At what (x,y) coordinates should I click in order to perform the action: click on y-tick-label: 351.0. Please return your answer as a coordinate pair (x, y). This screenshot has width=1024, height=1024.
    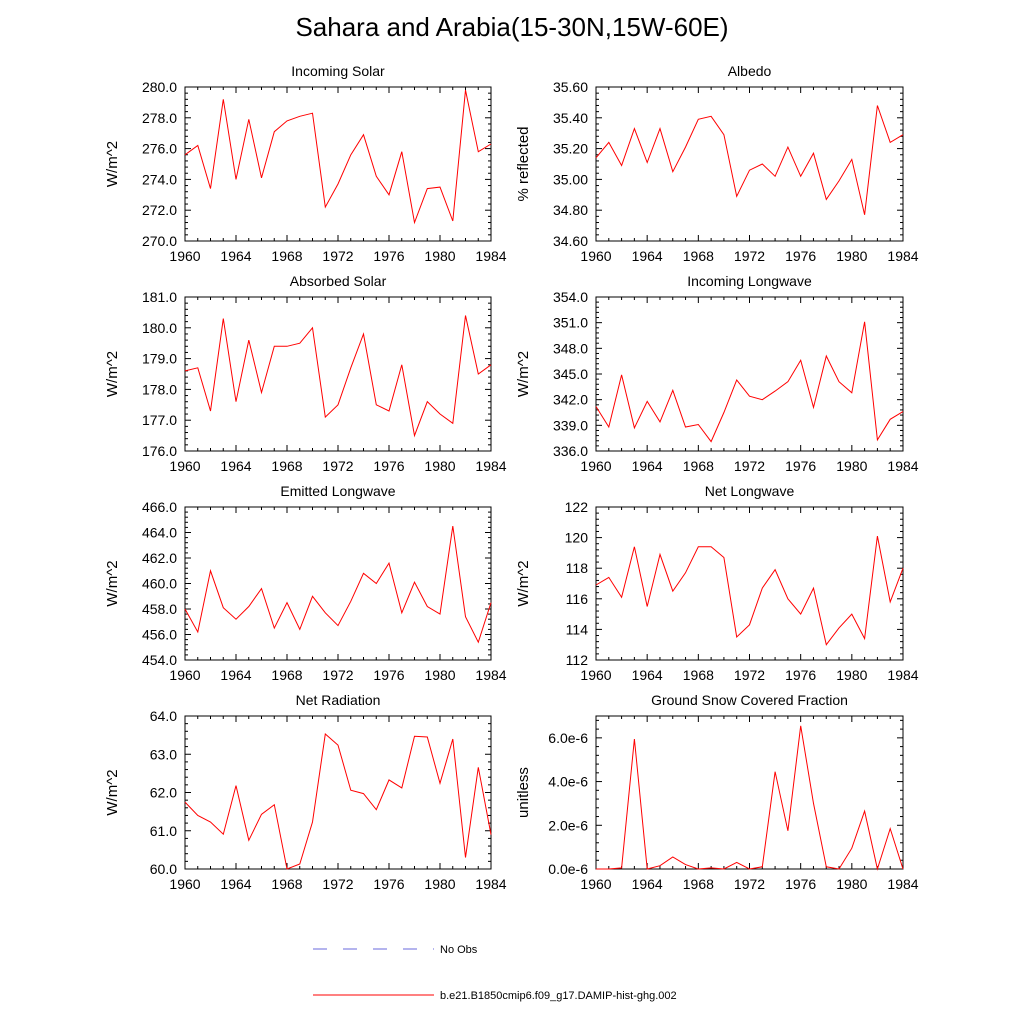
    Looking at the image, I should click on (570, 323).